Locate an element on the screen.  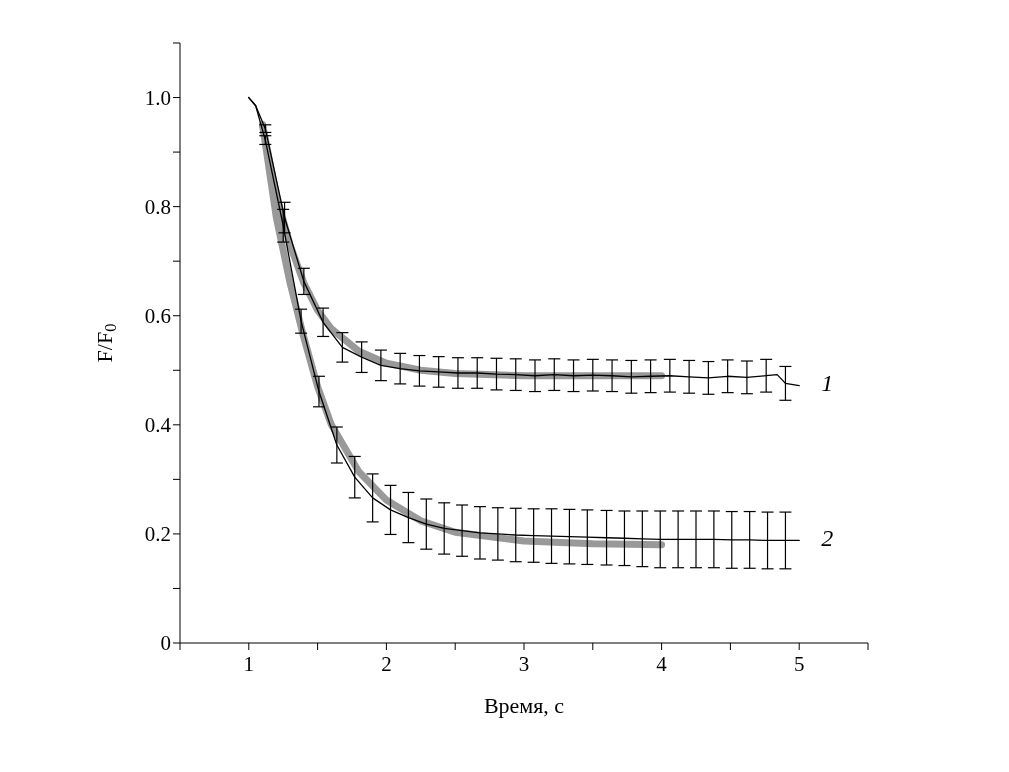
x-tick-label: 4 is located at coordinates (662, 663).